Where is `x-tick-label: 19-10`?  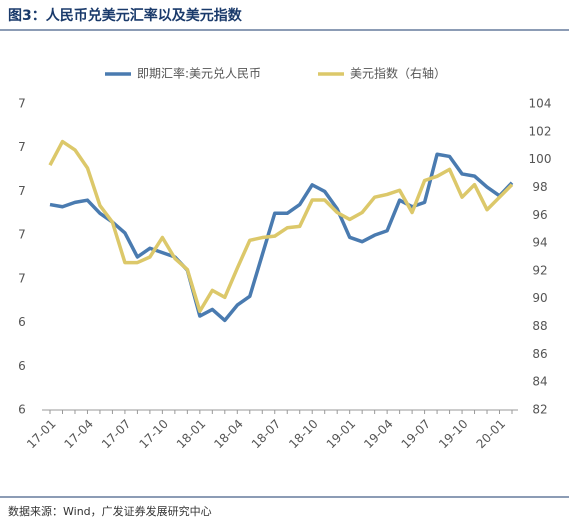
x-tick-label: 19-10 is located at coordinates (453, 434).